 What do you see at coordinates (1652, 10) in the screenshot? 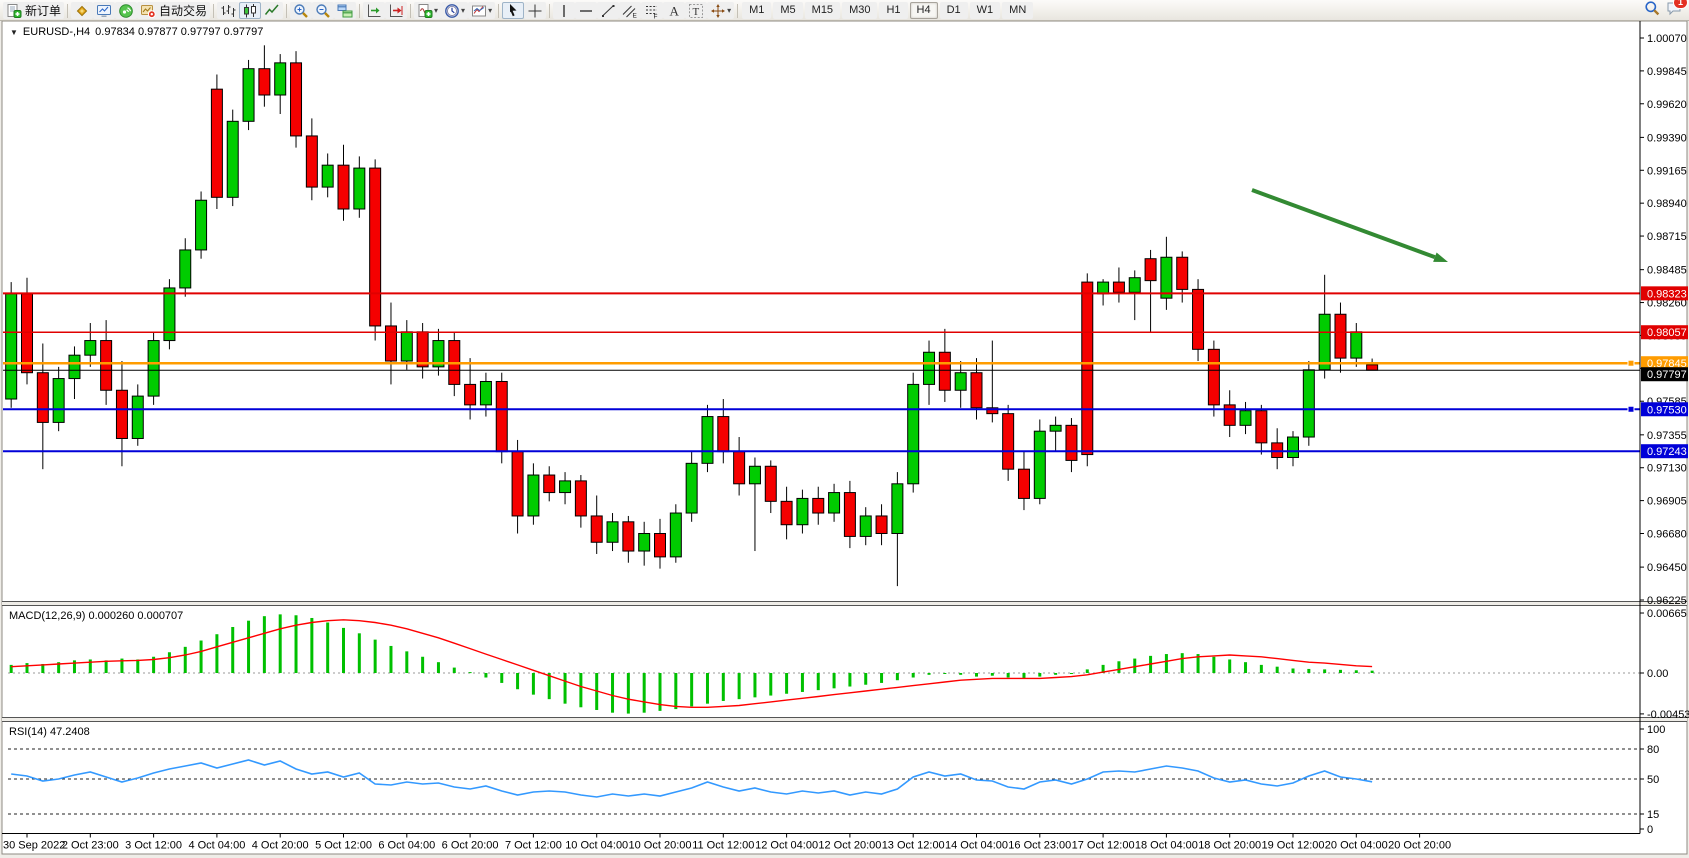
I see `search-button` at bounding box center [1652, 10].